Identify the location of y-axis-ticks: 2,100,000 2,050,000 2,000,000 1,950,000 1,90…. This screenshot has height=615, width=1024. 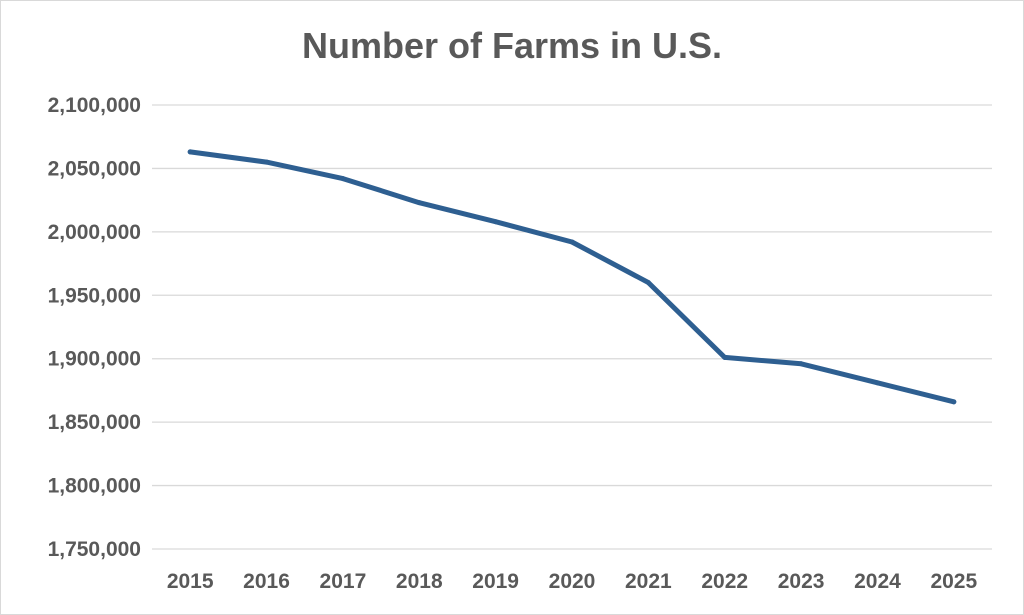
(94, 327).